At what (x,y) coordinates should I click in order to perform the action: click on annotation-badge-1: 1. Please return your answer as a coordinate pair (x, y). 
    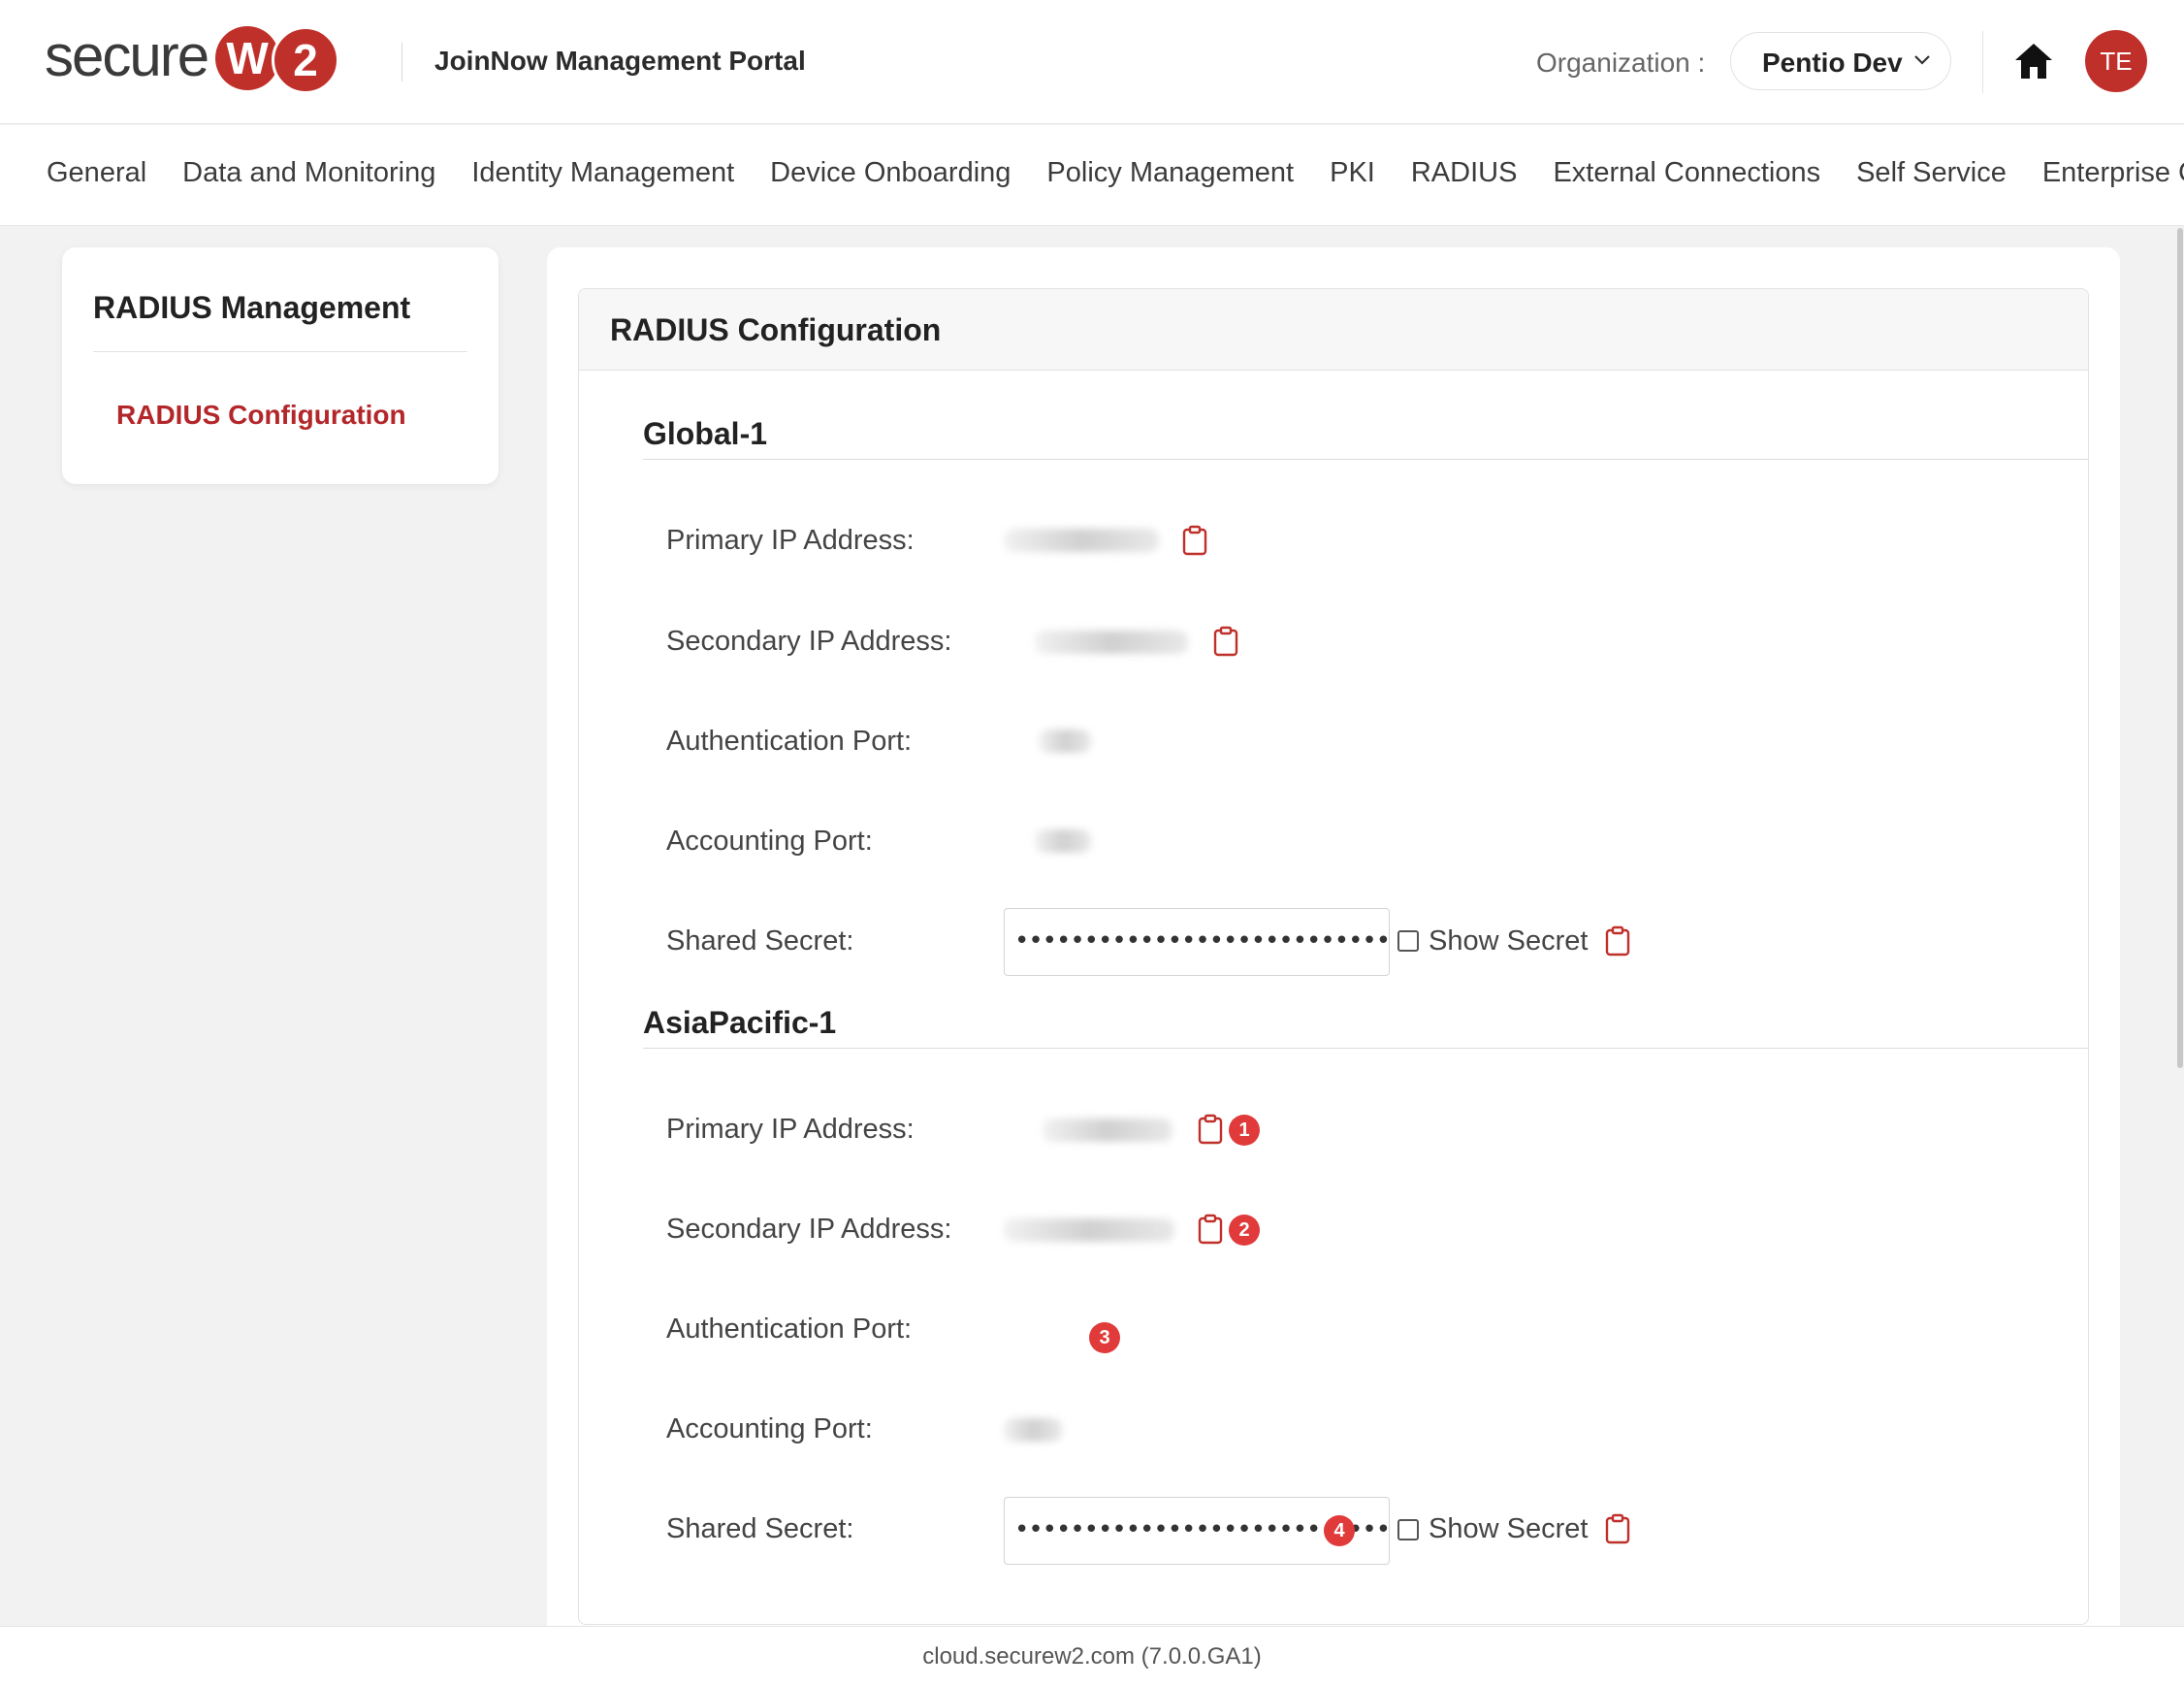
    Looking at the image, I should click on (1244, 1130).